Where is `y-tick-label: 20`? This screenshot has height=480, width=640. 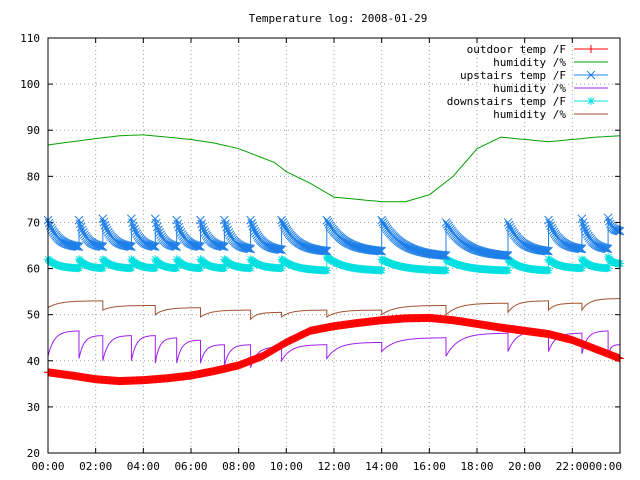
y-tick-label: 20 is located at coordinates (33, 453).